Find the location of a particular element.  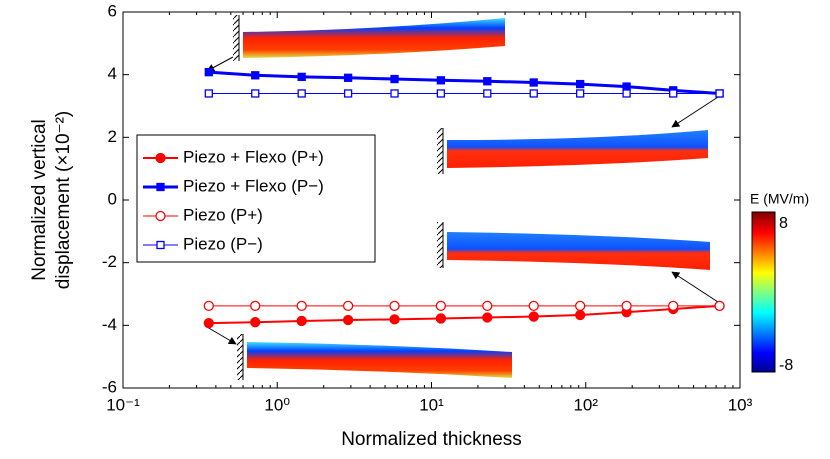

legend-label: Piezo + Flexo (P−) is located at coordinates (253, 185).